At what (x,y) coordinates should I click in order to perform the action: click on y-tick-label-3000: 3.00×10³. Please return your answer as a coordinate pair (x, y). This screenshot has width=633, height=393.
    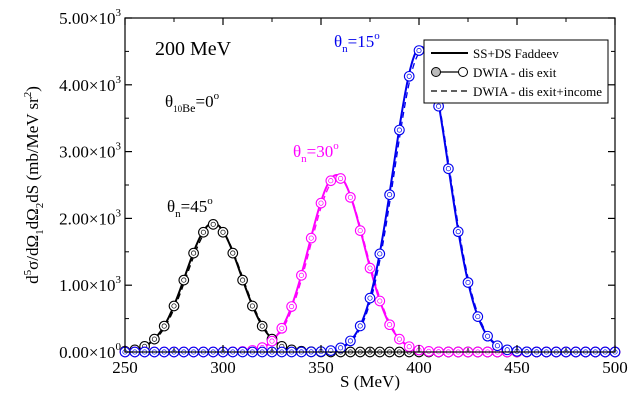
    Looking at the image, I should click on (90, 151).